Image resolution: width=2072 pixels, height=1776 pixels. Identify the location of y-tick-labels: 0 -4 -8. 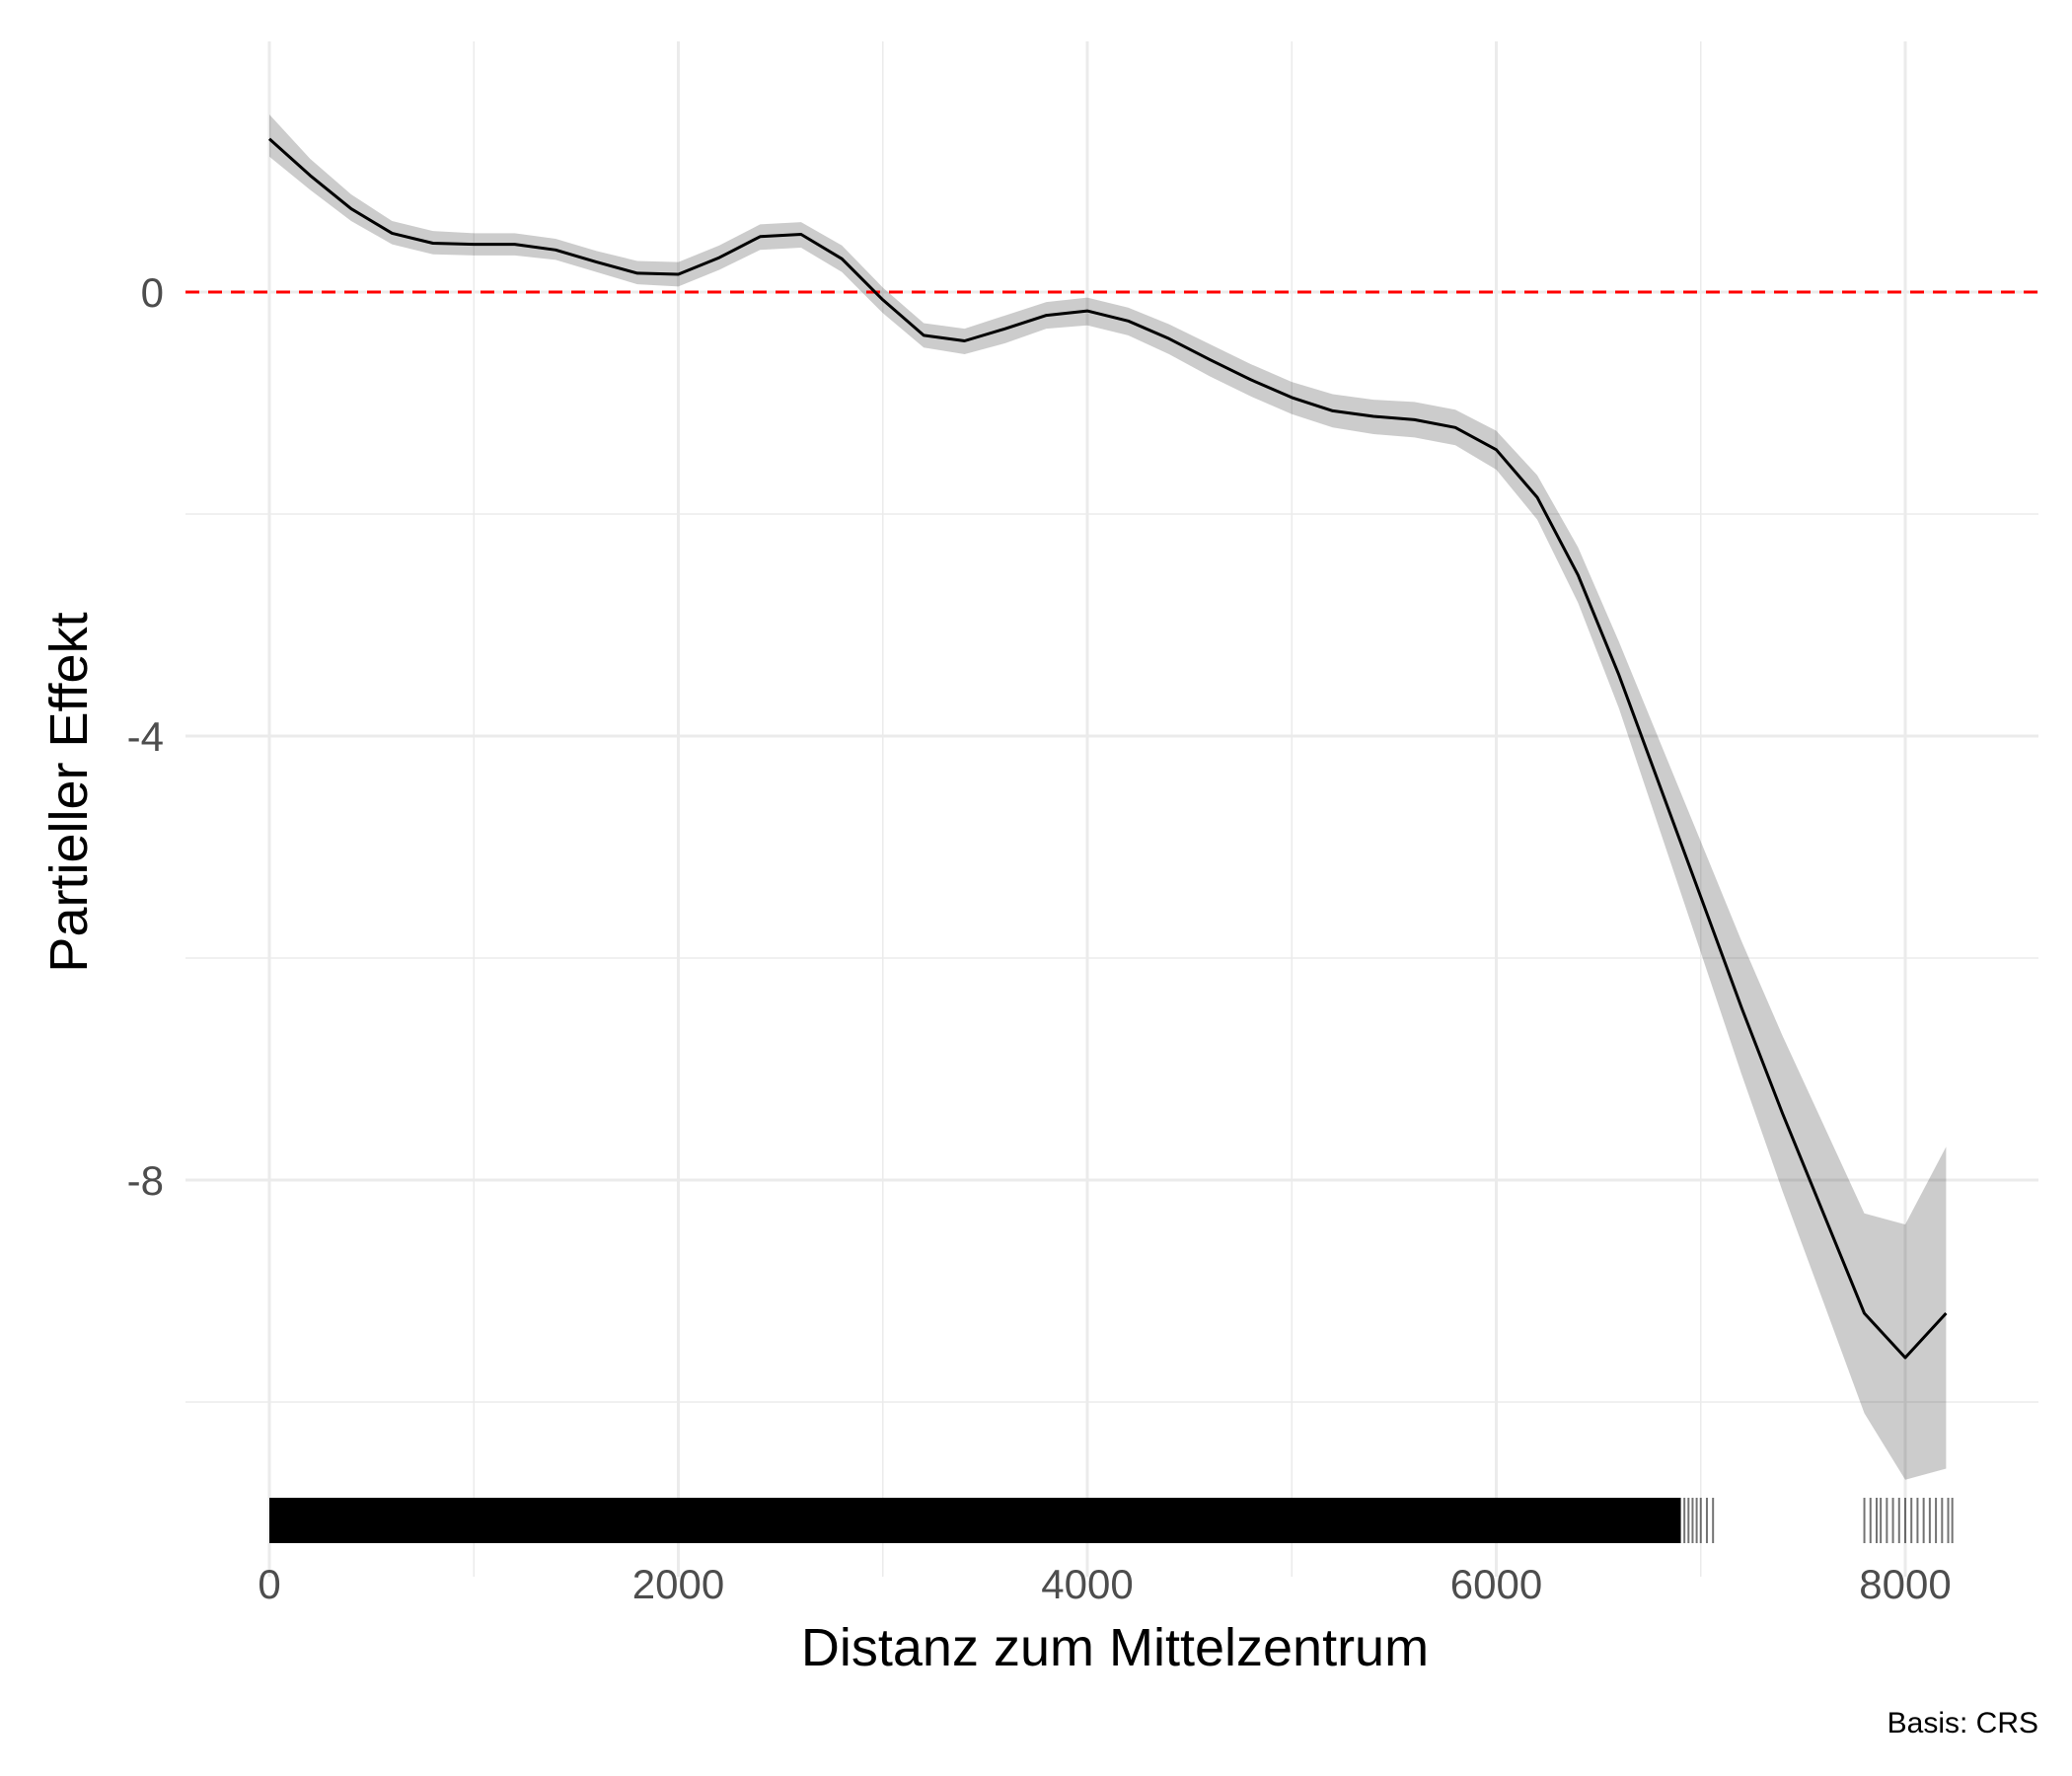
(145, 736).